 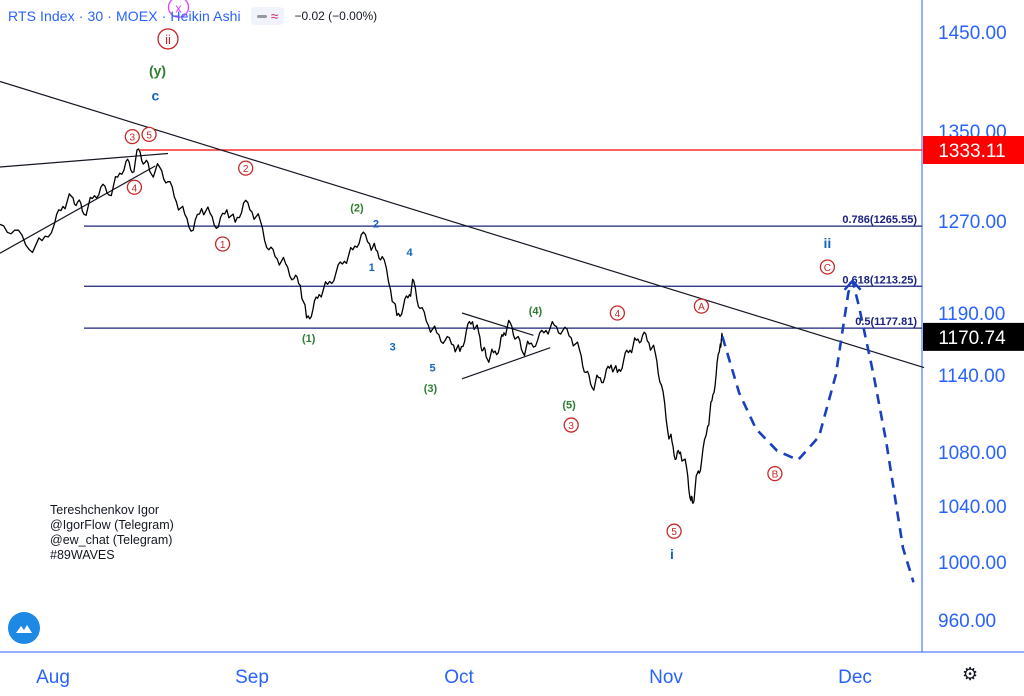 What do you see at coordinates (124, 16) in the screenshot?
I see `symbol-title: RTS Index · 30 · MOEX · Heikin Ashi` at bounding box center [124, 16].